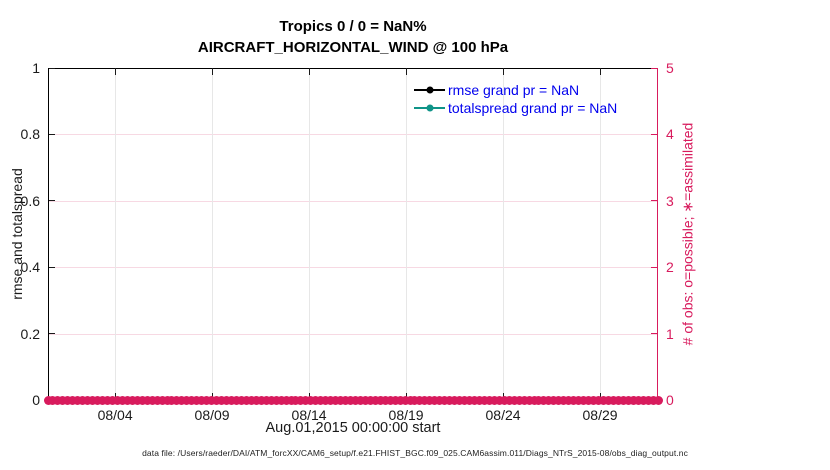  What do you see at coordinates (670, 200) in the screenshot?
I see `right-y-tick-label: 3` at bounding box center [670, 200].